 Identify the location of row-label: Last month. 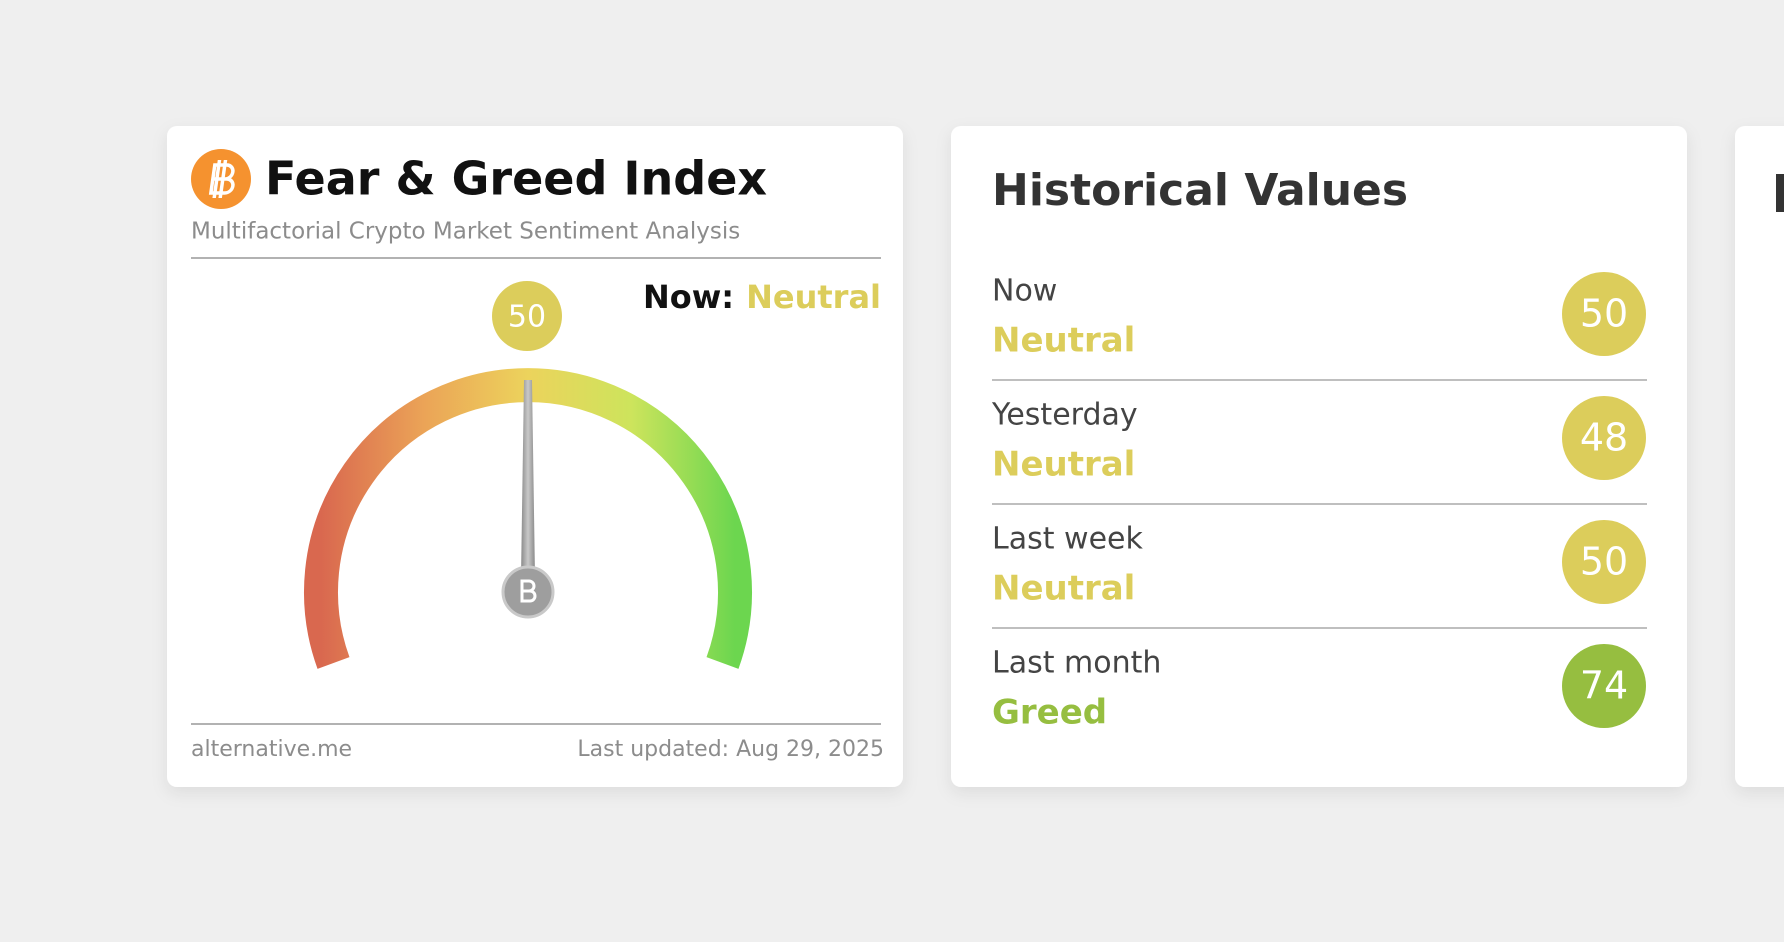
(1076, 663).